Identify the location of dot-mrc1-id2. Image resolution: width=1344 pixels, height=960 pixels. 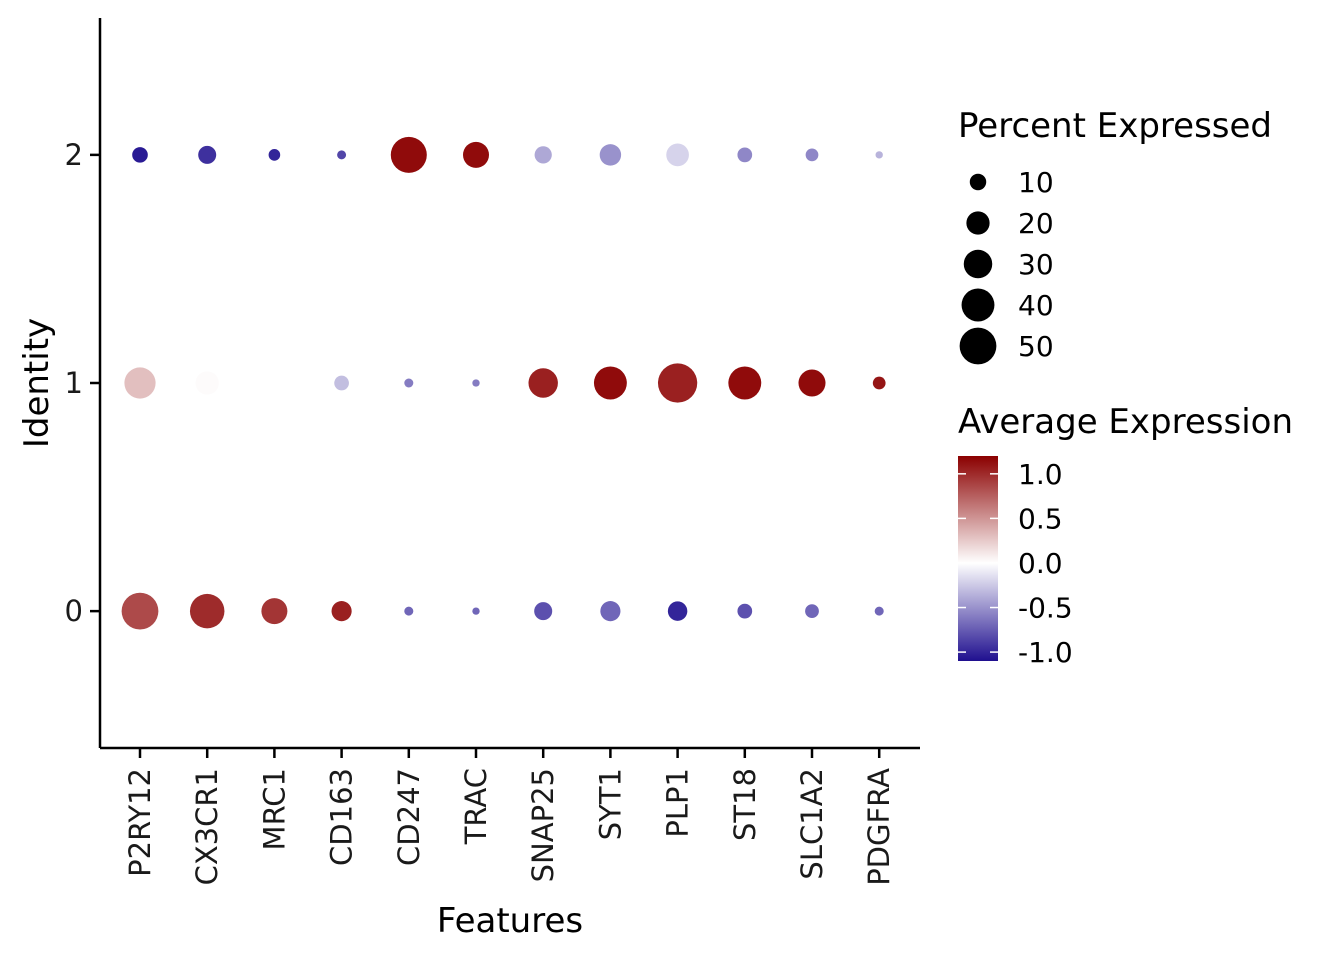
(274, 155).